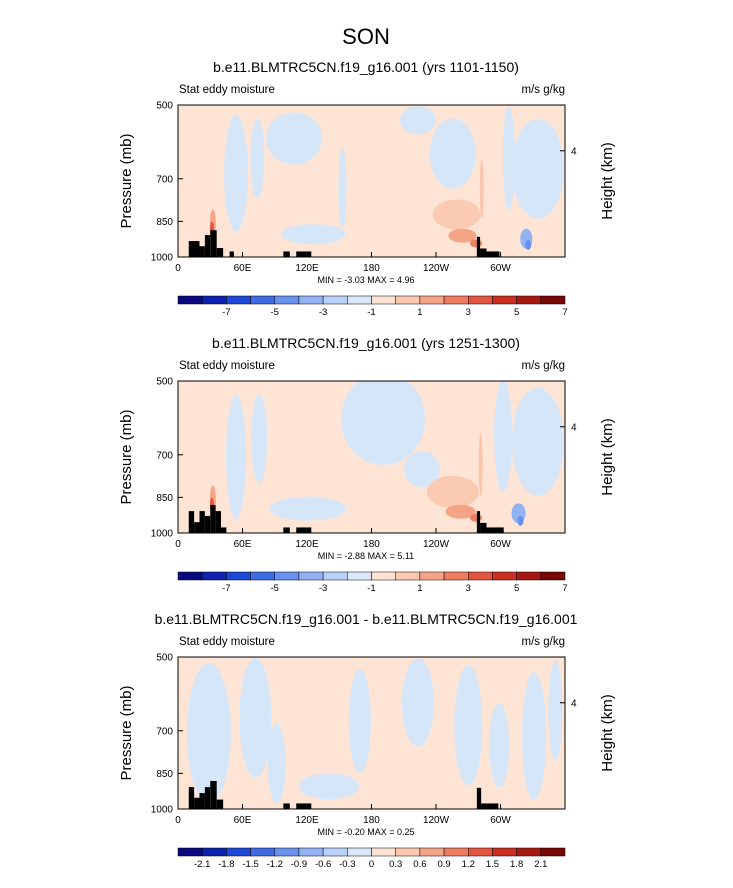 The height and width of the screenshot is (888, 733). Describe the element at coordinates (126, 180) in the screenshot. I see `ylabel: Pressure (mb)` at that location.